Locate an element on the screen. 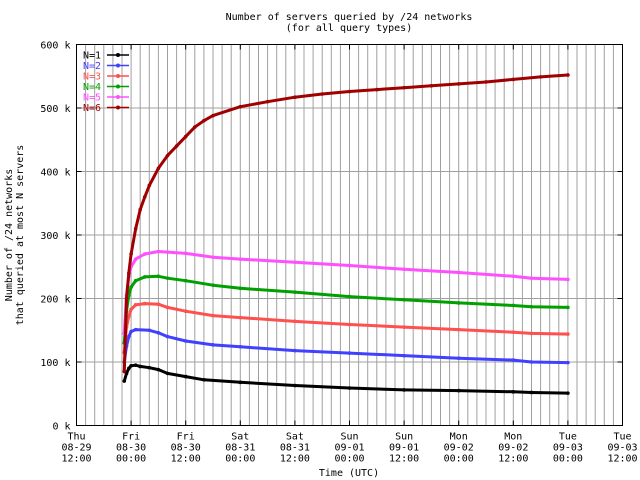 The width and height of the screenshot is (640, 480). legend-swatch-dot is located at coordinates (118, 55).